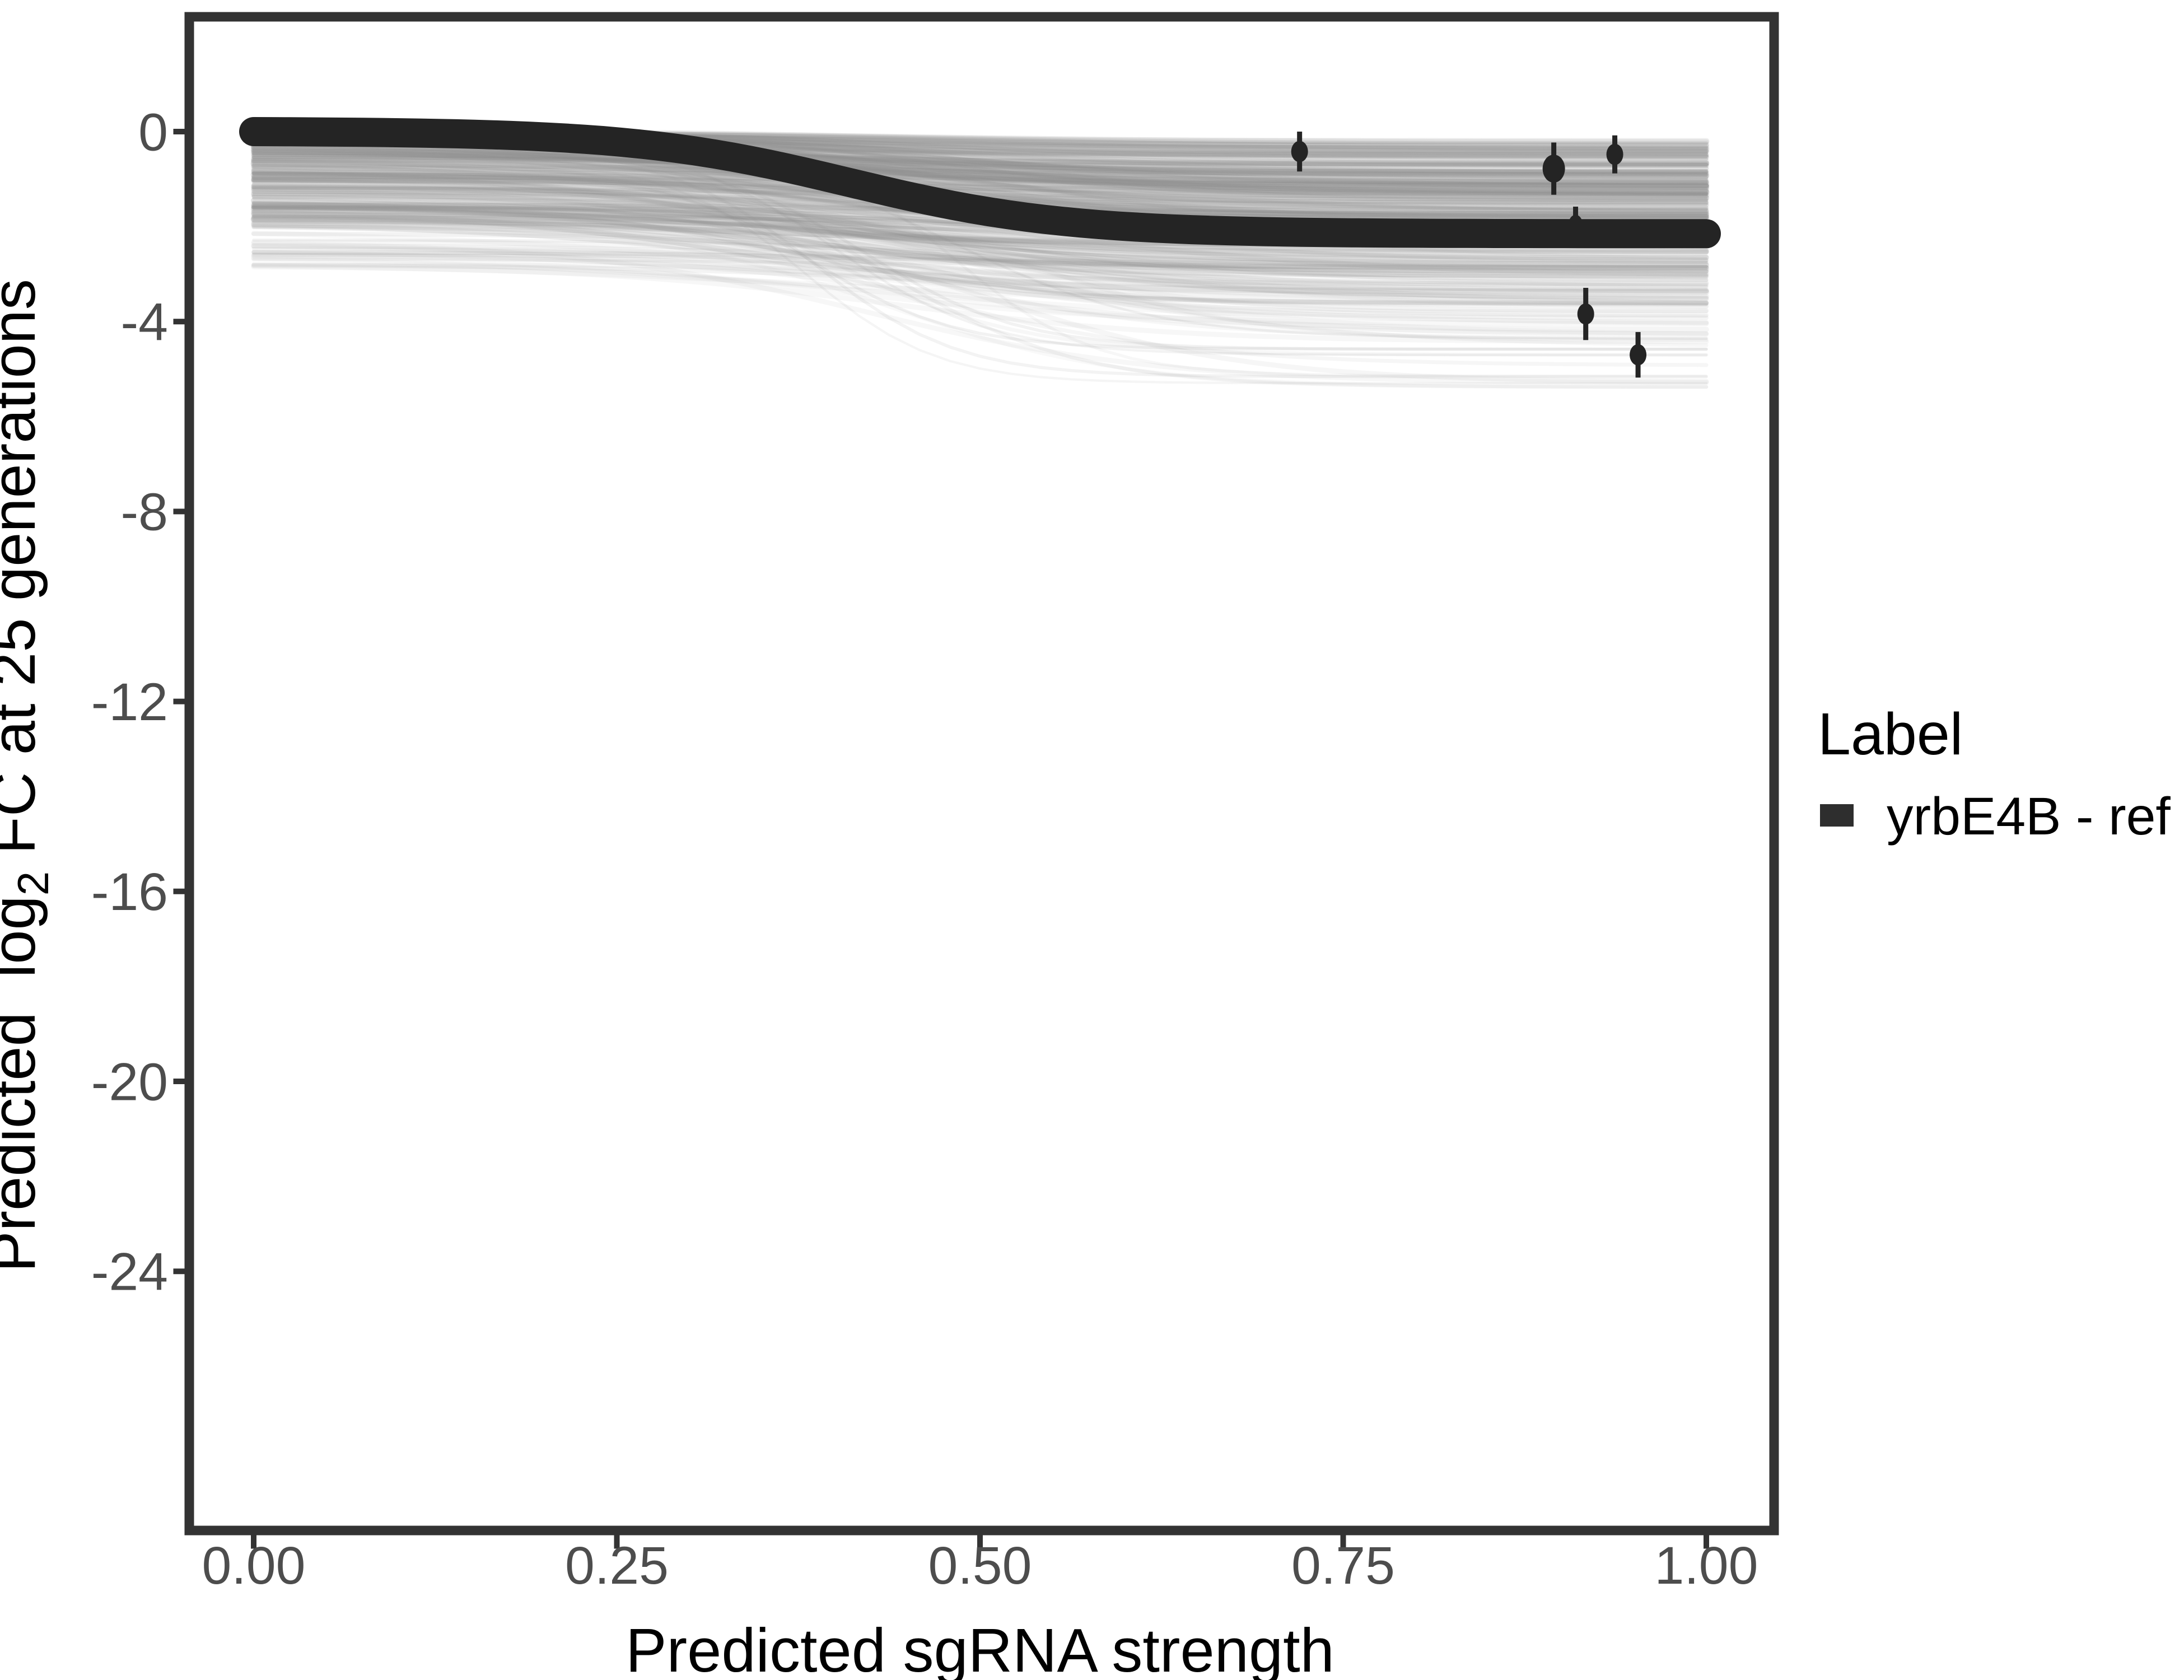 The width and height of the screenshot is (2184, 1680). I want to click on x-axis-title: Predicted sgRNA strength, so click(980, 1648).